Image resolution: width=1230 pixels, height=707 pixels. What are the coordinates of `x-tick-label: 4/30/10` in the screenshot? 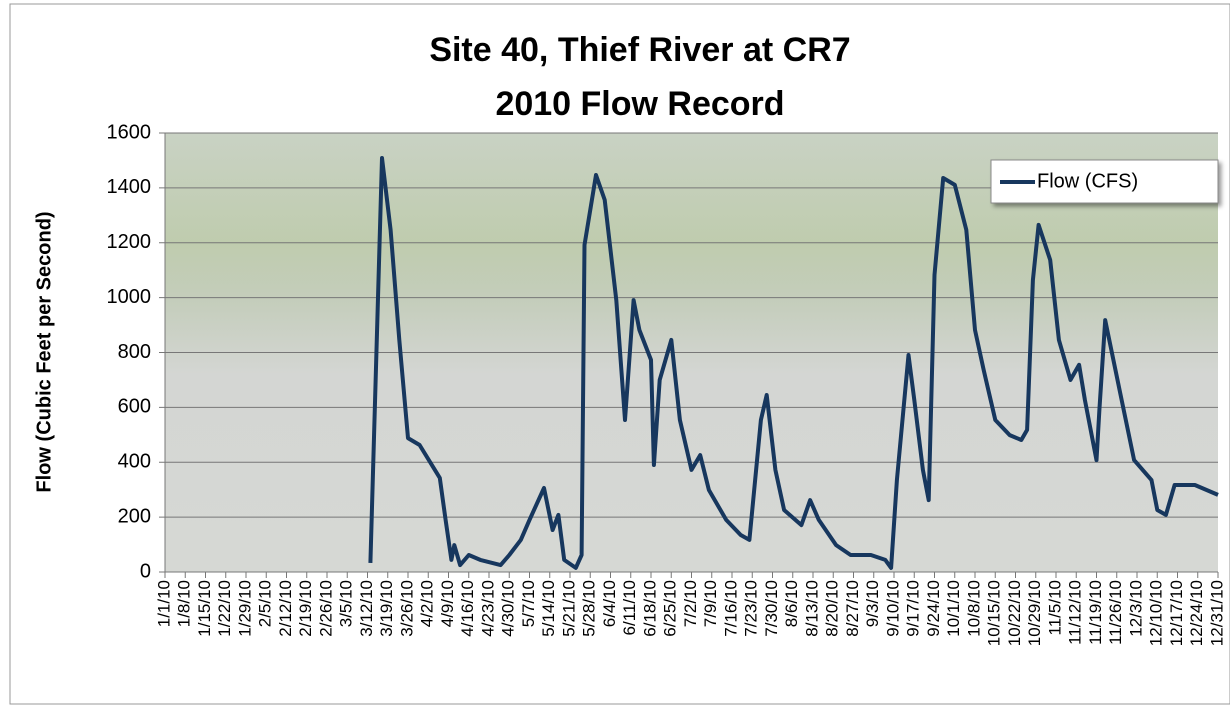 It's located at (508, 608).